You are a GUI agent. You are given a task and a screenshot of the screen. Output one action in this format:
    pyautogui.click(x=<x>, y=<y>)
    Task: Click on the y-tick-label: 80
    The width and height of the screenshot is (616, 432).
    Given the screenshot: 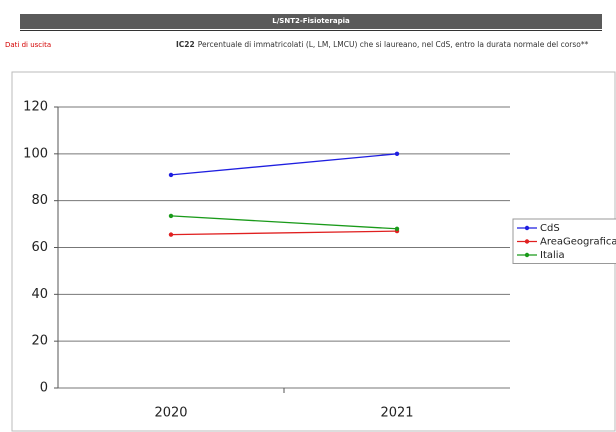 What is the action you would take?
    pyautogui.click(x=39, y=200)
    